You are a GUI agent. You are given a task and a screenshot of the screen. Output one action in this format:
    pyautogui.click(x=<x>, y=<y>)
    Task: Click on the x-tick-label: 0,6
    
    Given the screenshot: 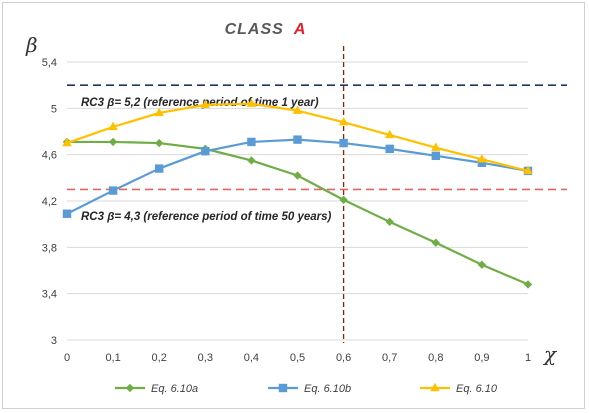 What is the action you would take?
    pyautogui.click(x=343, y=358)
    